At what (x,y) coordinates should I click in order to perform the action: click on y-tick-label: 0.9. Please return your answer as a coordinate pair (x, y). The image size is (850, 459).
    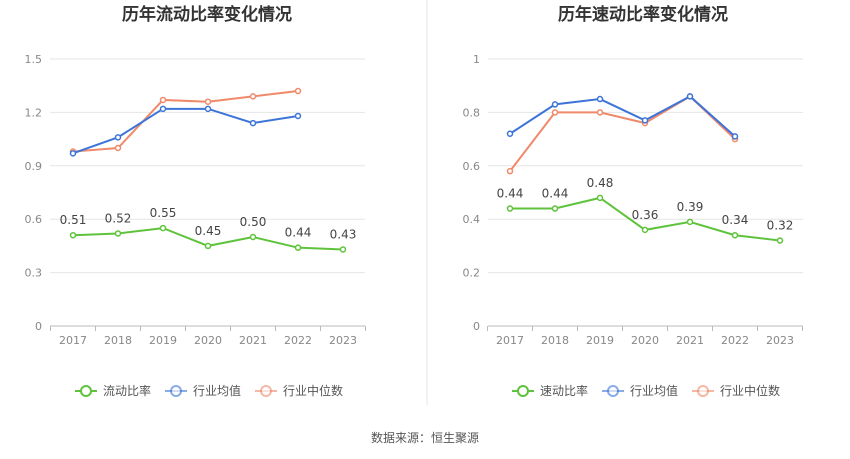
    Looking at the image, I should click on (34, 166).